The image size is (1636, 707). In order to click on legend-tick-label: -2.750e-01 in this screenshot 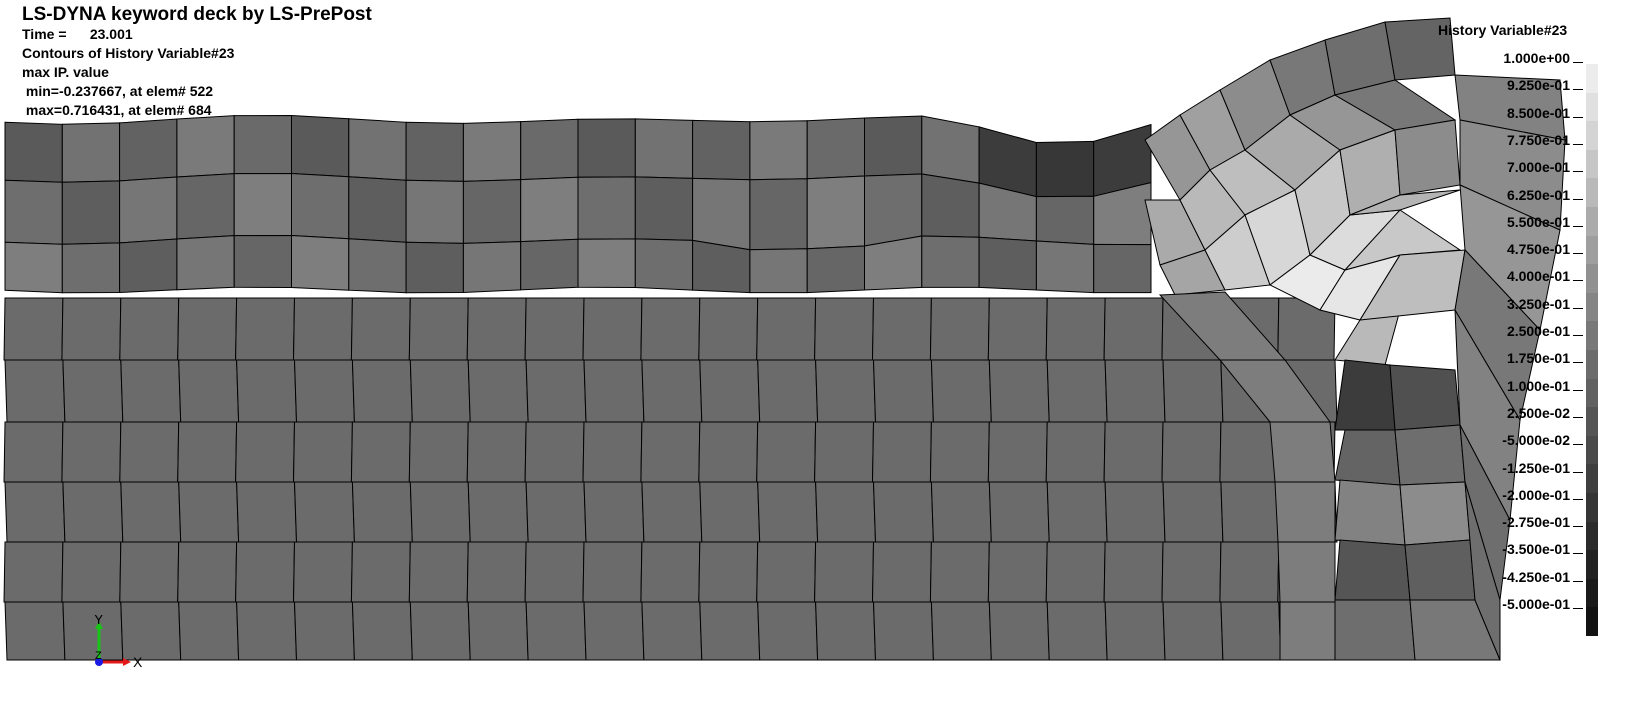, I will do `click(1513, 522)`.